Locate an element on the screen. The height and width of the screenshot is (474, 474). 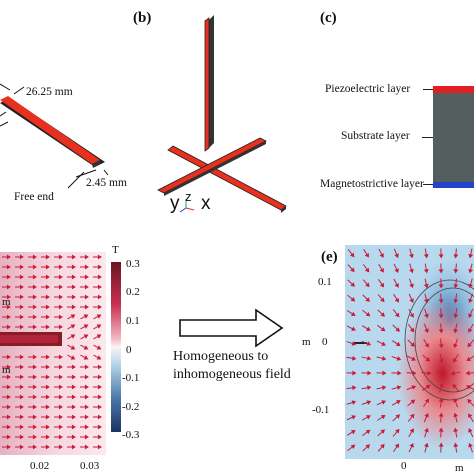
field-plot-d is located at coordinates (53, 353).